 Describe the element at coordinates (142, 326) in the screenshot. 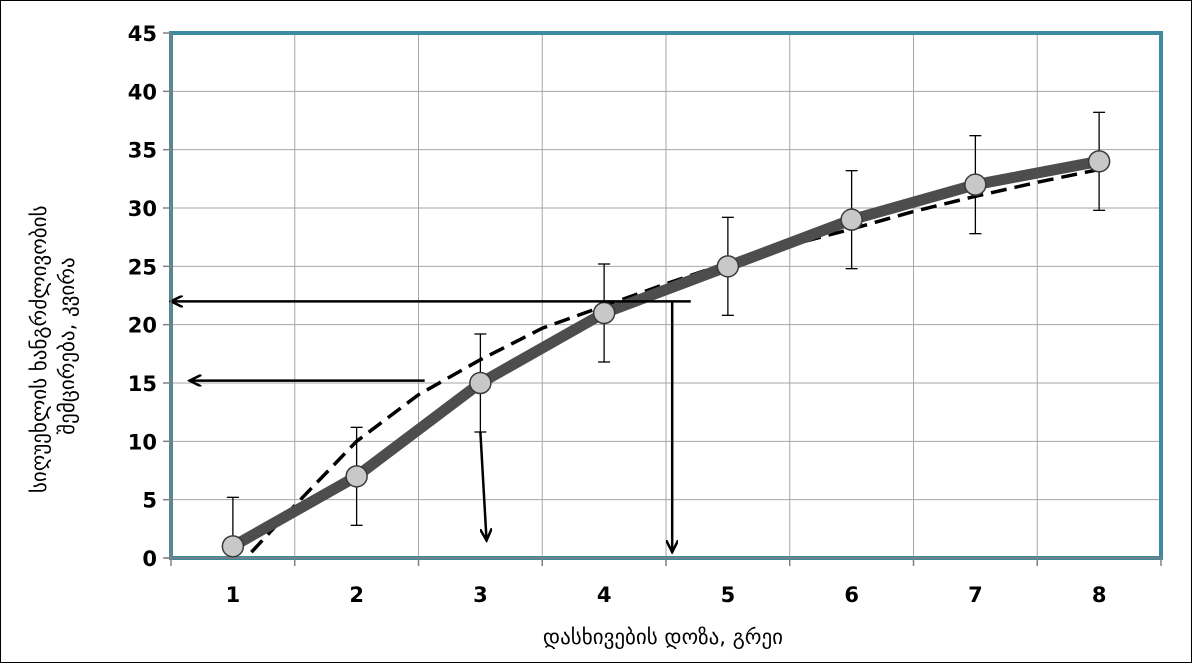

I see `y-tick-label: 20` at that location.